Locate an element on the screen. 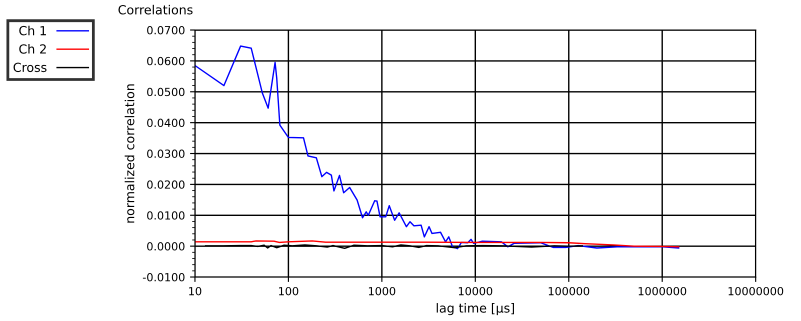 The height and width of the screenshot is (321, 801). legend-label: Ch 1 is located at coordinates (32, 31).